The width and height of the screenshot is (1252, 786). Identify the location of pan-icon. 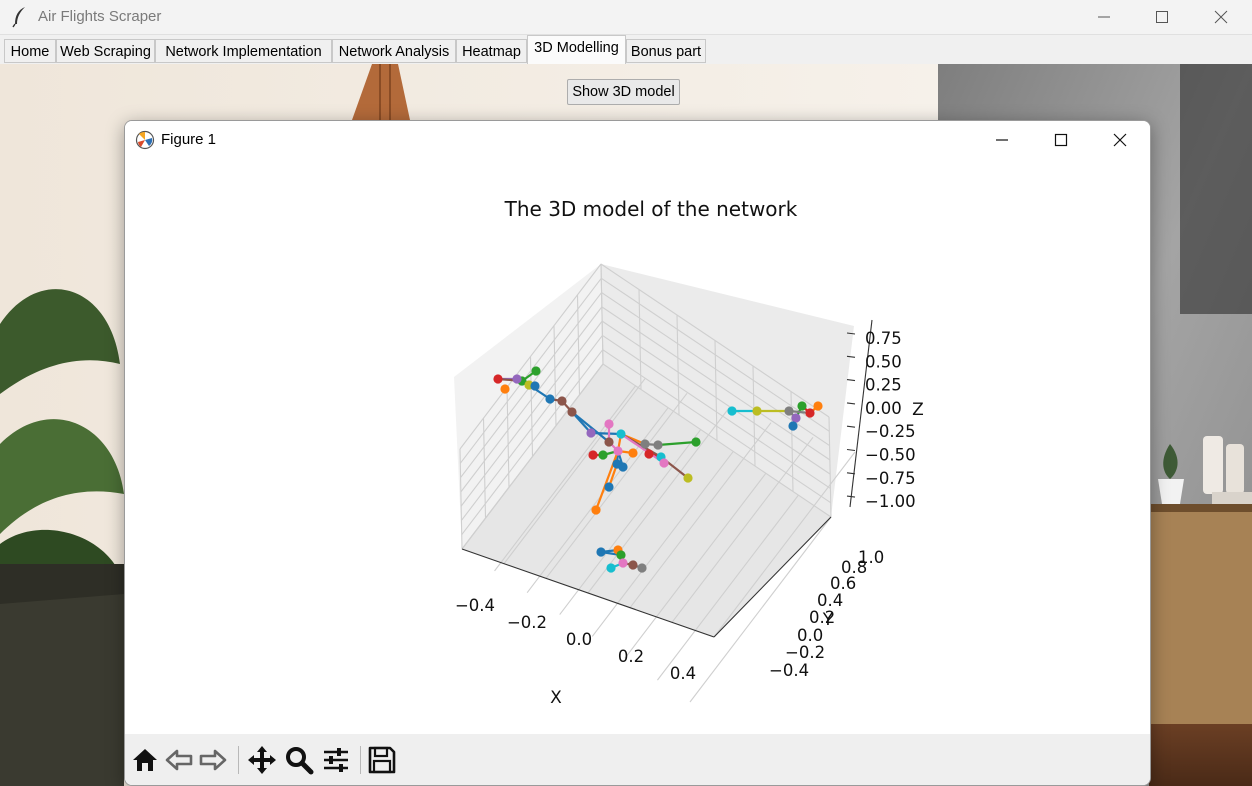
(262, 760).